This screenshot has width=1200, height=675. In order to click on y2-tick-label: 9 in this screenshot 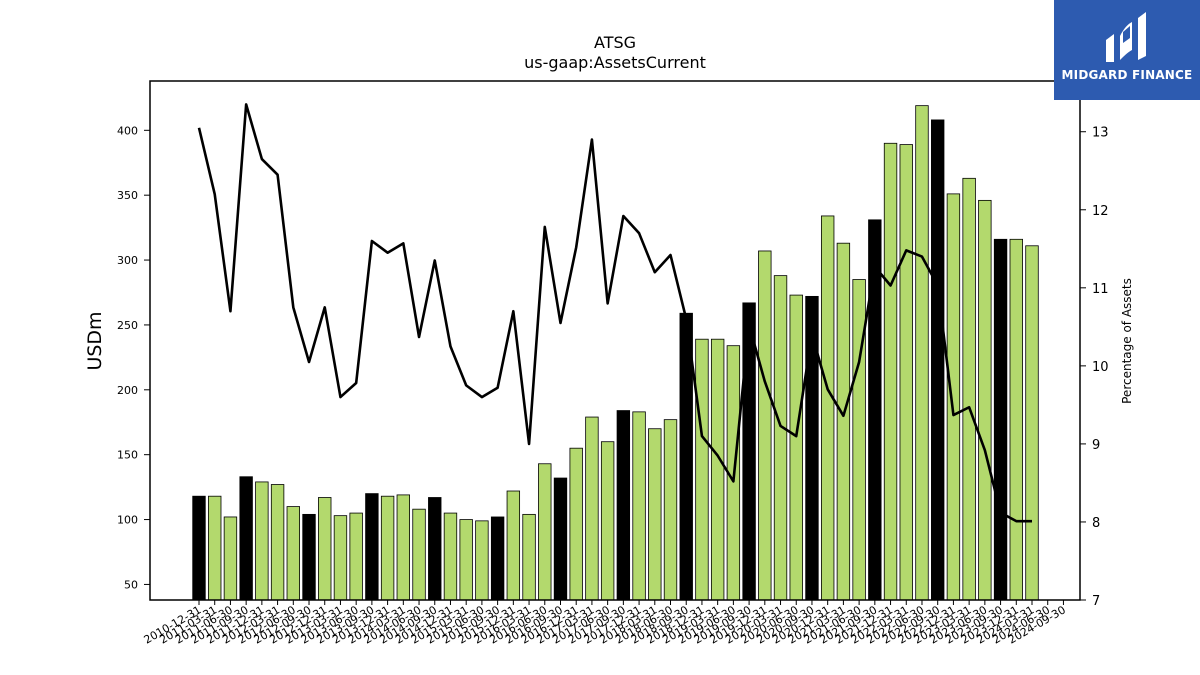, I will do `click(1096, 445)`.